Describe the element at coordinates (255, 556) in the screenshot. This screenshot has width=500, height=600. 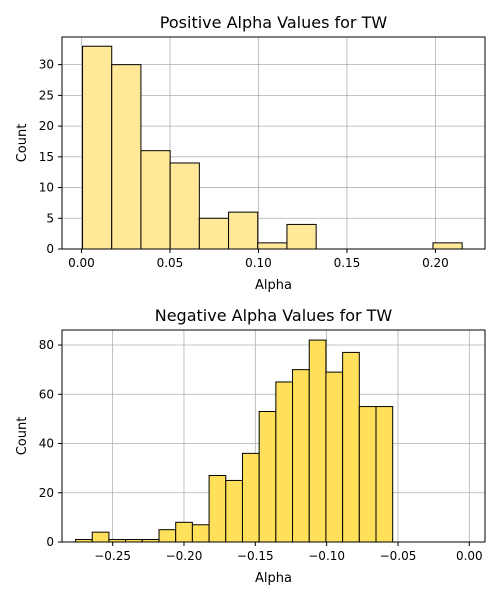
I see `x-tick-label: −0.15` at that location.